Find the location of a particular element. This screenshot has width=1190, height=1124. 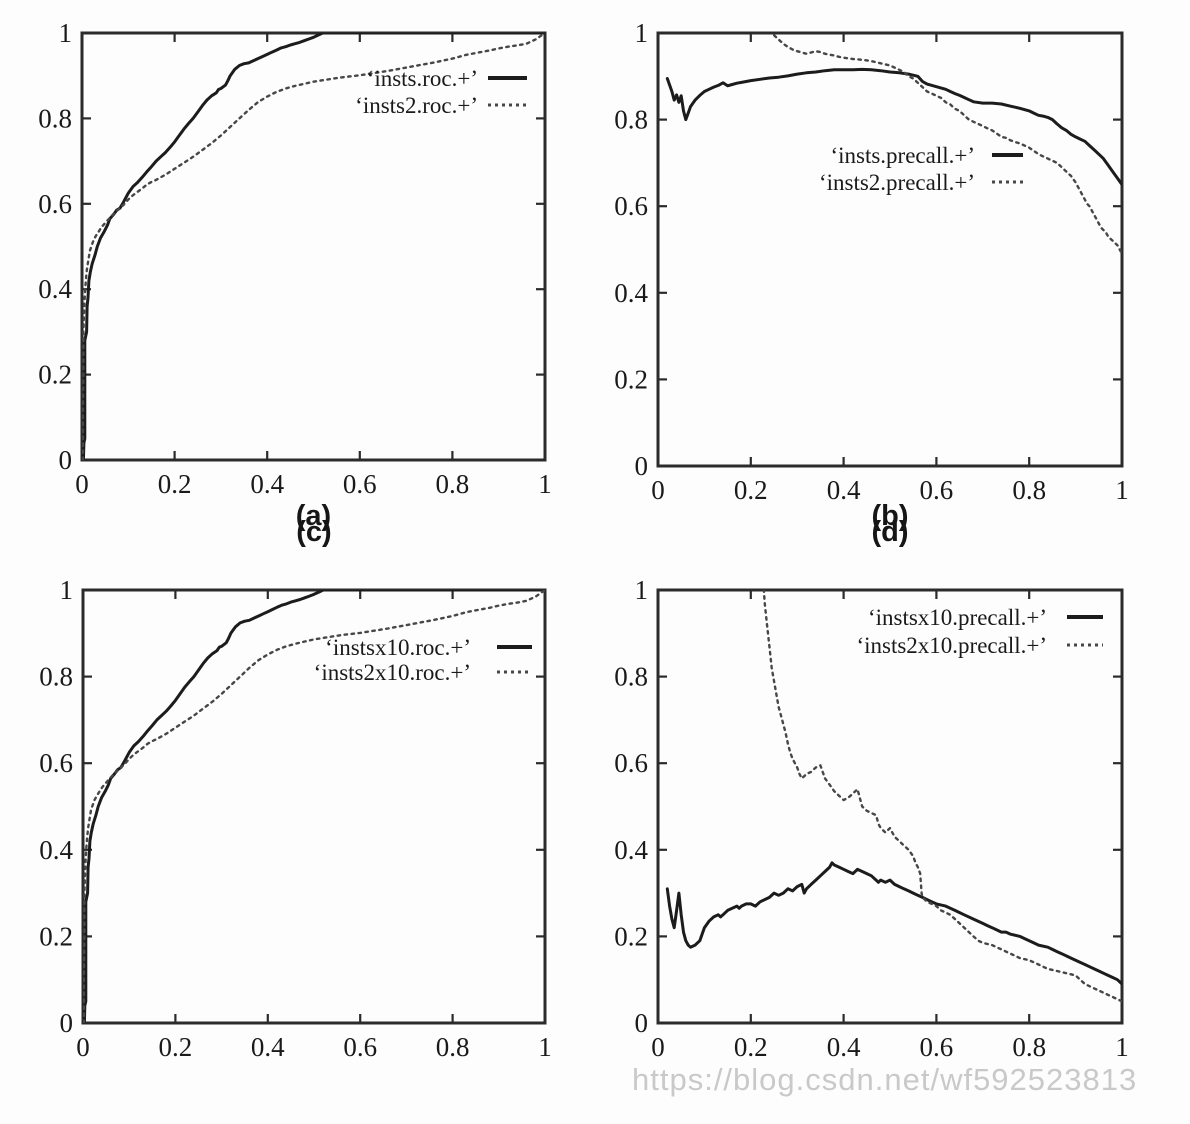

chart-a-caption: (a) is located at coordinates (313, 516).